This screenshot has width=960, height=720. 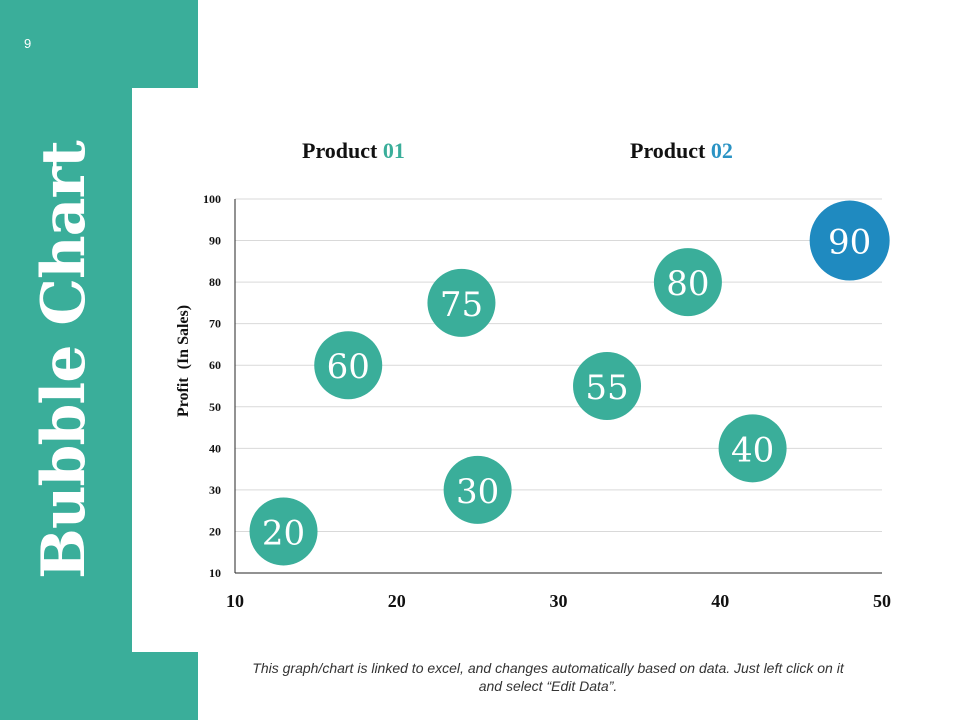 What do you see at coordinates (461, 305) in the screenshot?
I see `bubble-label: 75` at bounding box center [461, 305].